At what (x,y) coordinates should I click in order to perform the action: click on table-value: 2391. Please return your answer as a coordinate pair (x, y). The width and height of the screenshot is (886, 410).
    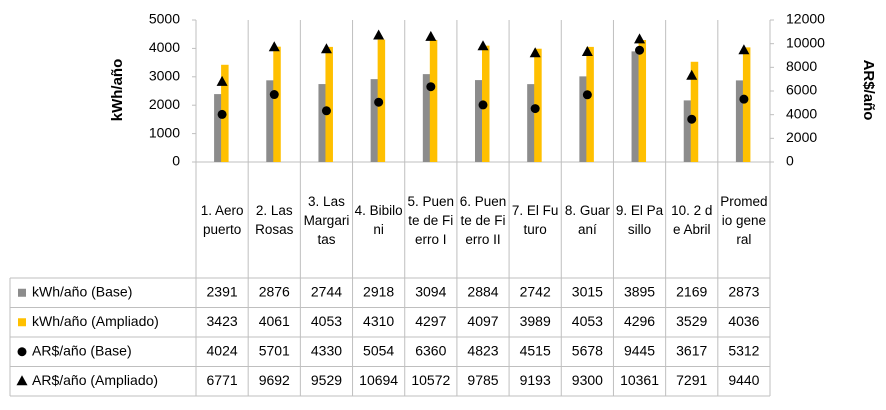
    Looking at the image, I should click on (222, 291).